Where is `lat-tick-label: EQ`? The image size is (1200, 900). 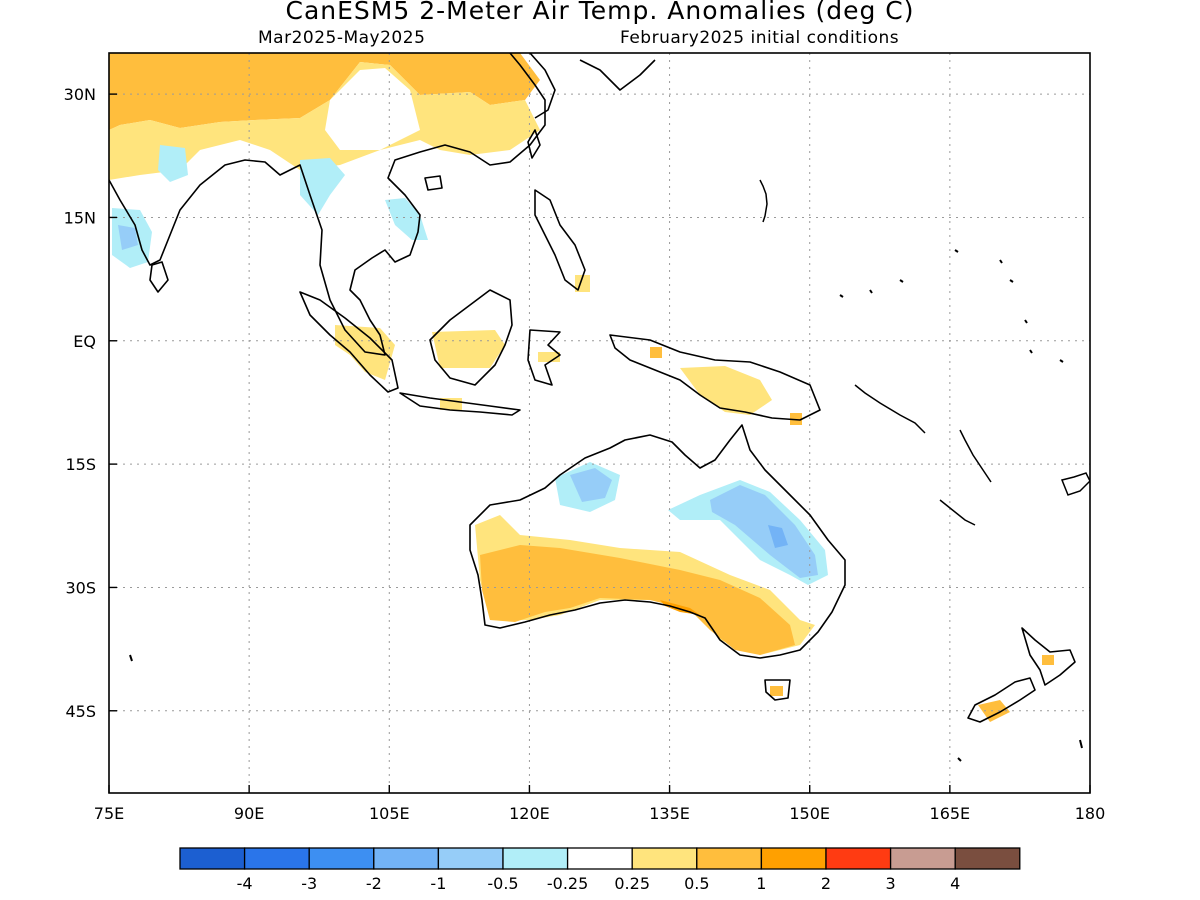 lat-tick-label: EQ is located at coordinates (84, 341).